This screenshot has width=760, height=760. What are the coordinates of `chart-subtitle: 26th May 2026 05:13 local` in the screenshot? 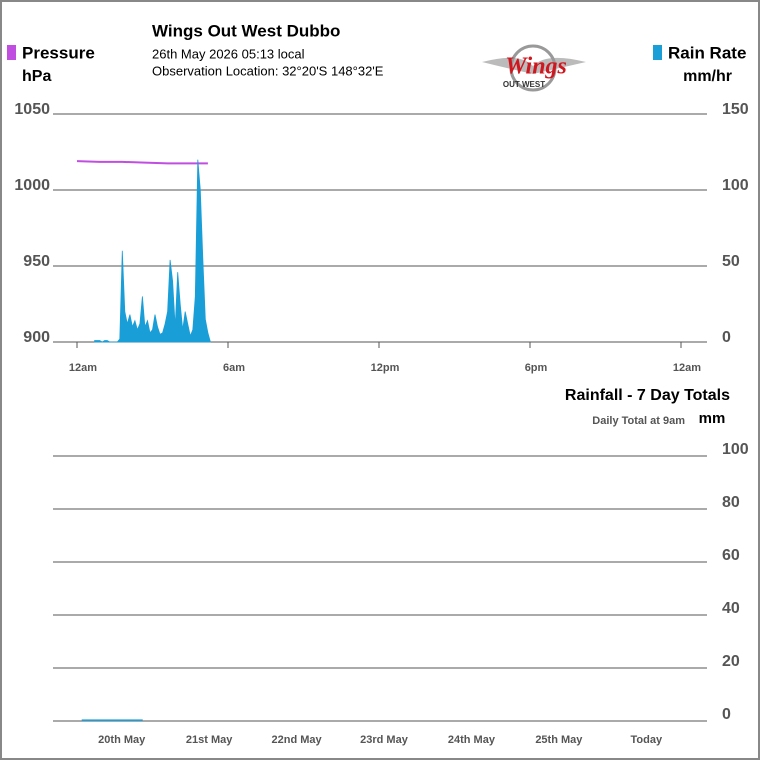 It's located at (228, 53).